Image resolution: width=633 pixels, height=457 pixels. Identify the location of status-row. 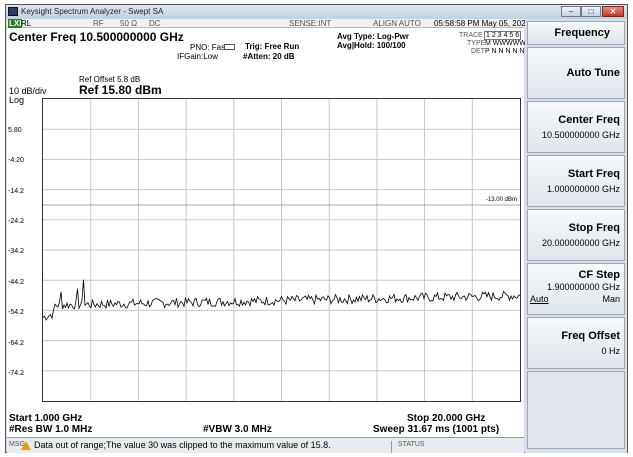
(265, 23).